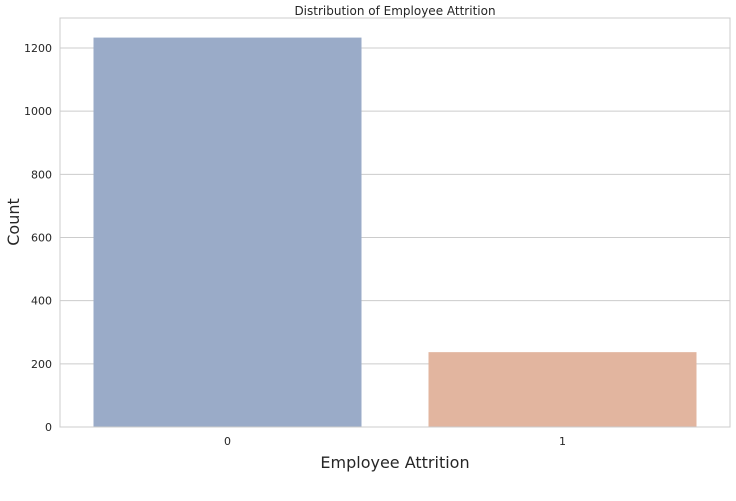  What do you see at coordinates (48, 427) in the screenshot?
I see `y-tick-label: 0` at bounding box center [48, 427].